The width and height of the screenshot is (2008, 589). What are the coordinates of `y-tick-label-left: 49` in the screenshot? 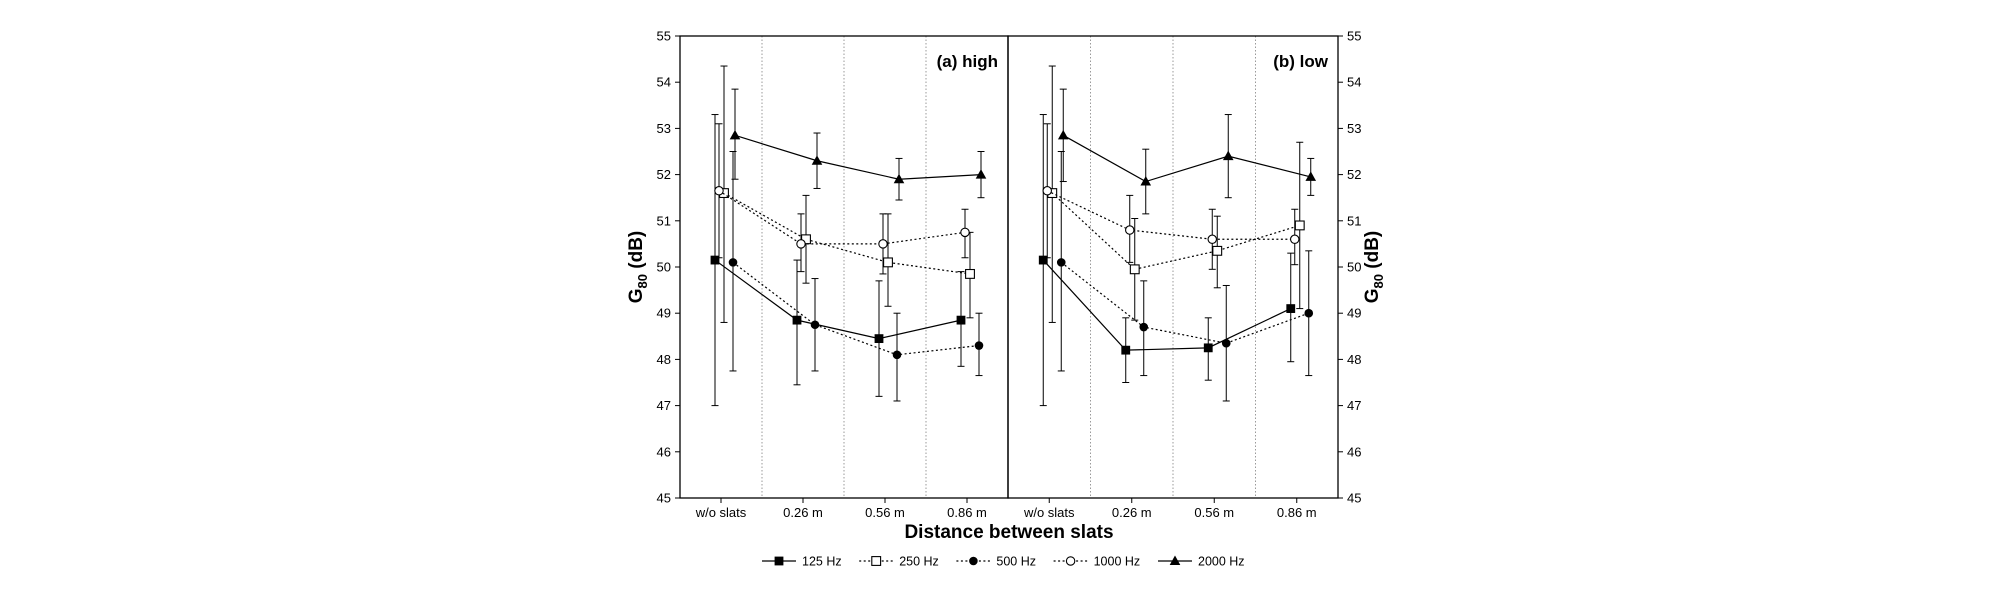 It's located at (664, 313).